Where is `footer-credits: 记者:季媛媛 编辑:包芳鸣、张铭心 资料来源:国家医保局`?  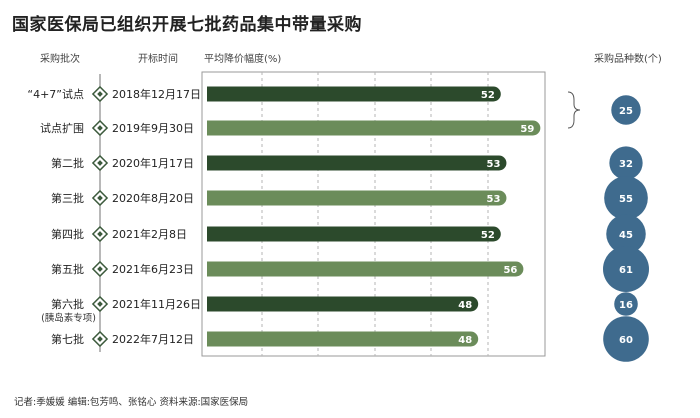
footer-credits: 记者:季媛媛 编辑:包芳鸣、张铭心 资料来源:国家医保局 is located at coordinates (131, 402).